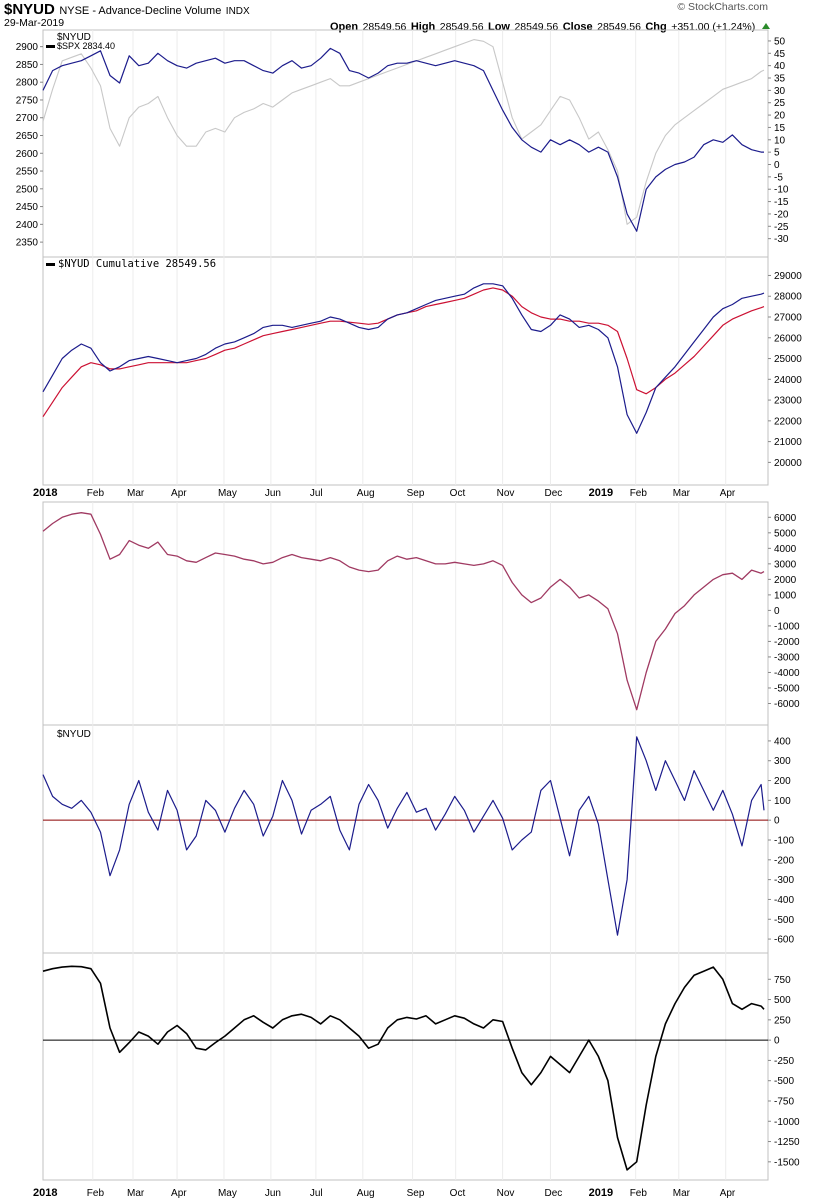 The height and width of the screenshot is (1200, 820). What do you see at coordinates (777, 611) in the screenshot?
I see `right-tick-label-p3: 0` at bounding box center [777, 611].